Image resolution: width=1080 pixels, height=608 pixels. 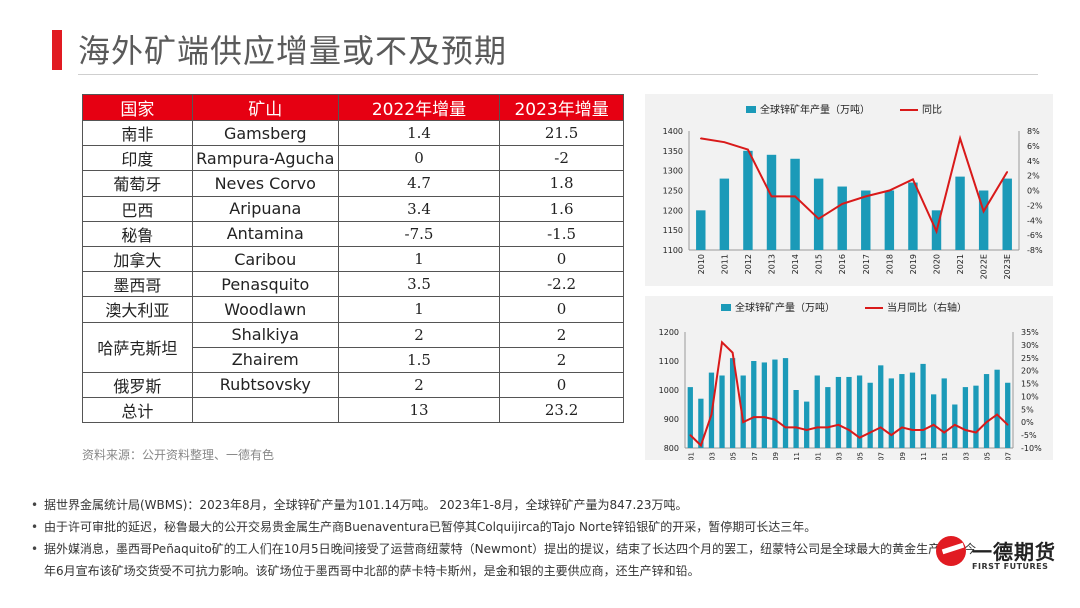 I want to click on table-row: 葡萄牙 Neves Corvo 4.7 1.8, so click(x=353, y=183).